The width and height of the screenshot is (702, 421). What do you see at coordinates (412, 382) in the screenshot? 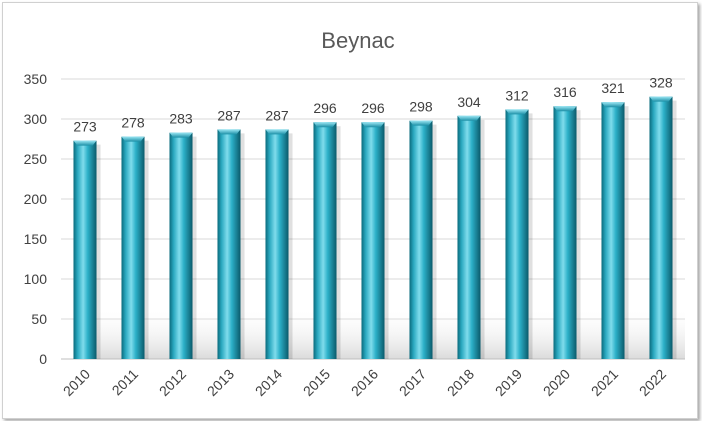
I see `x-tick-label: 2017` at bounding box center [412, 382].